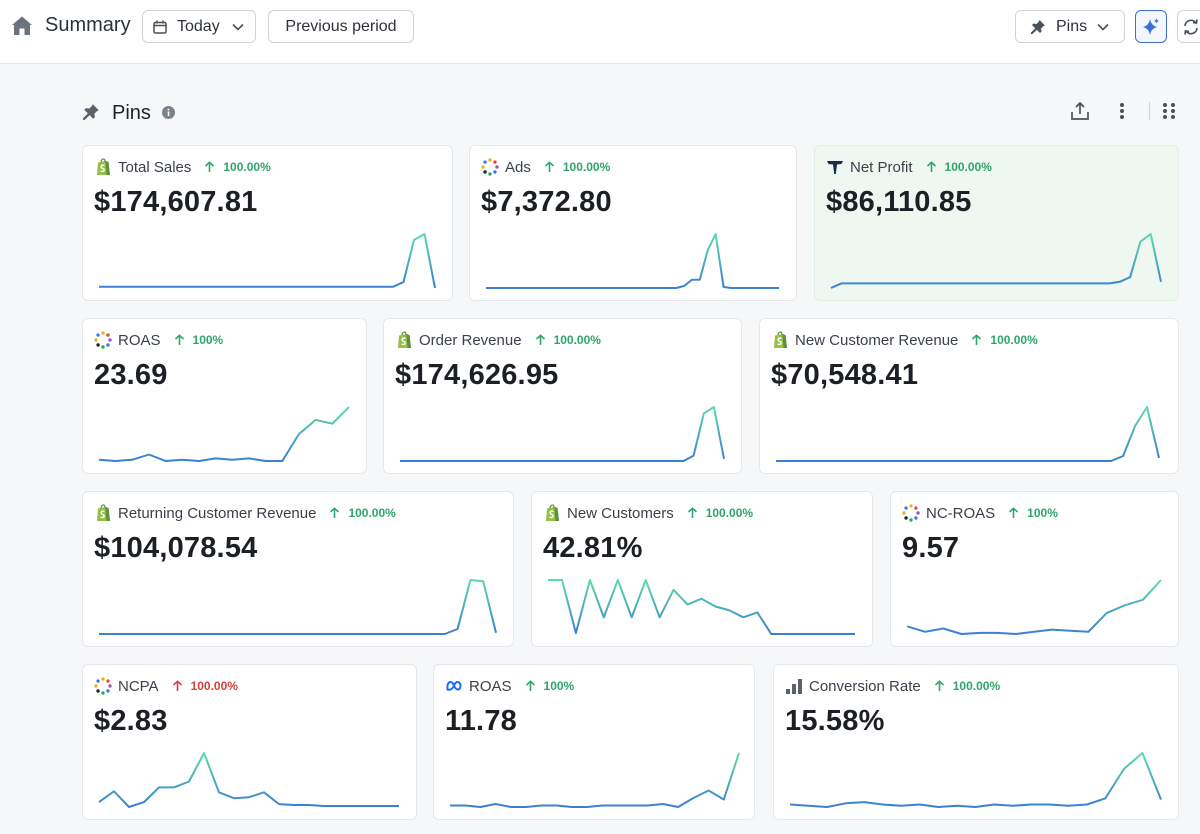  I want to click on metric-title: NC-ROAS, so click(961, 513).